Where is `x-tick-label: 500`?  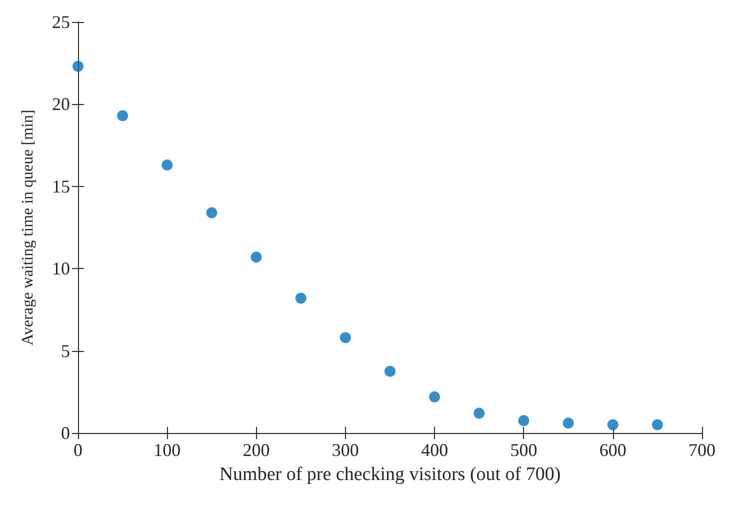
x-tick-label: 500 is located at coordinates (524, 450).